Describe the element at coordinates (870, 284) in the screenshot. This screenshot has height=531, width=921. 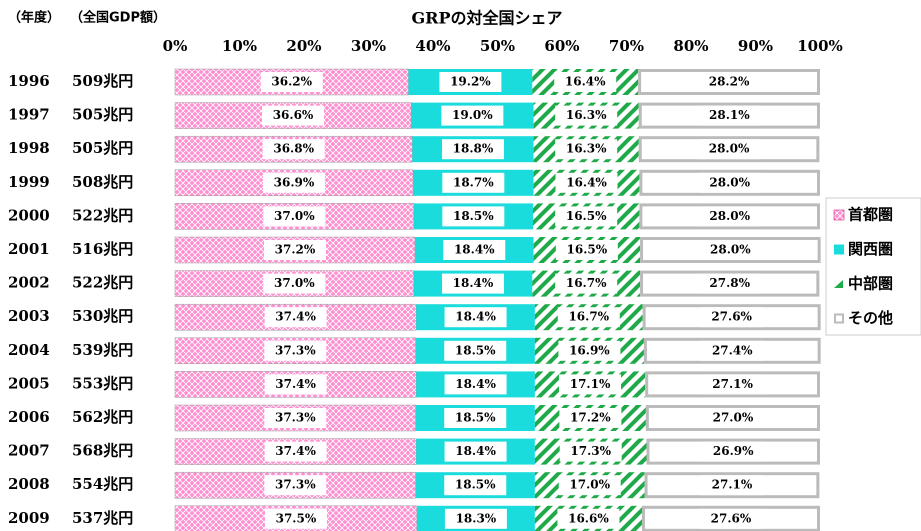
I see `legend-label: 中部圏` at that location.